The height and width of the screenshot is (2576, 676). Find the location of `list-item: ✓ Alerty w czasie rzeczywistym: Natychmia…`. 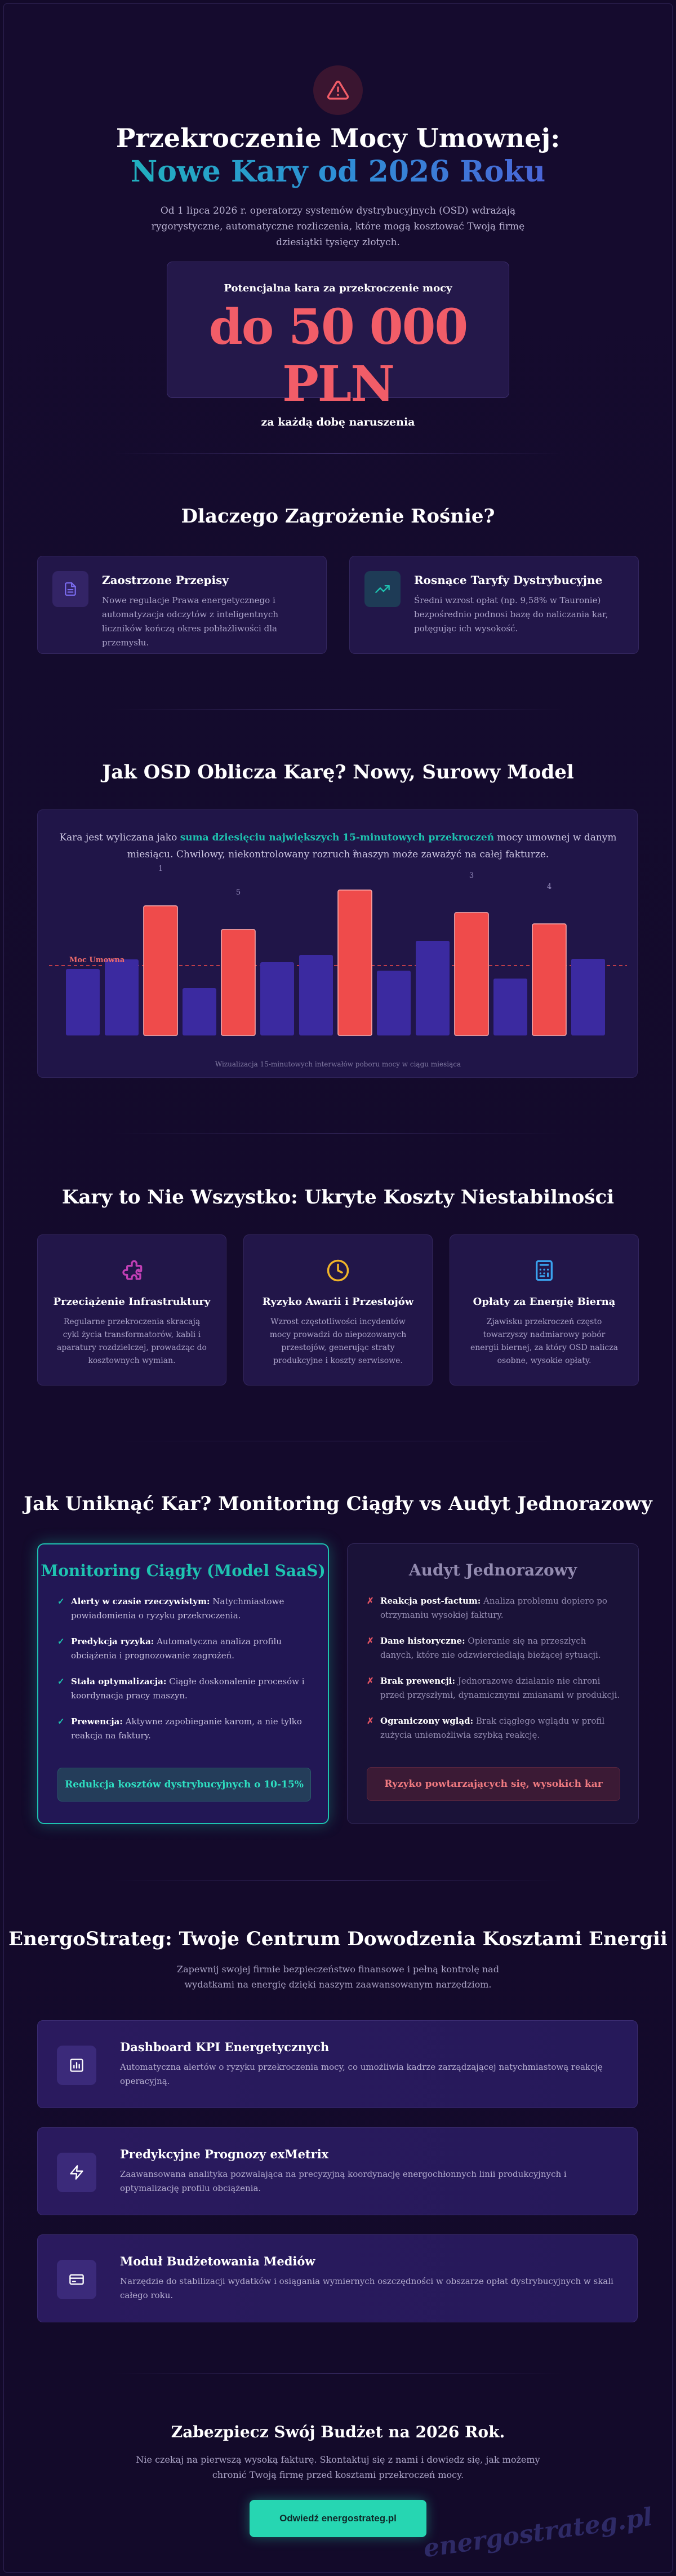

list-item: ✓ Alerty w czasie rzeczywistym: Natychmia… is located at coordinates (184, 1609).